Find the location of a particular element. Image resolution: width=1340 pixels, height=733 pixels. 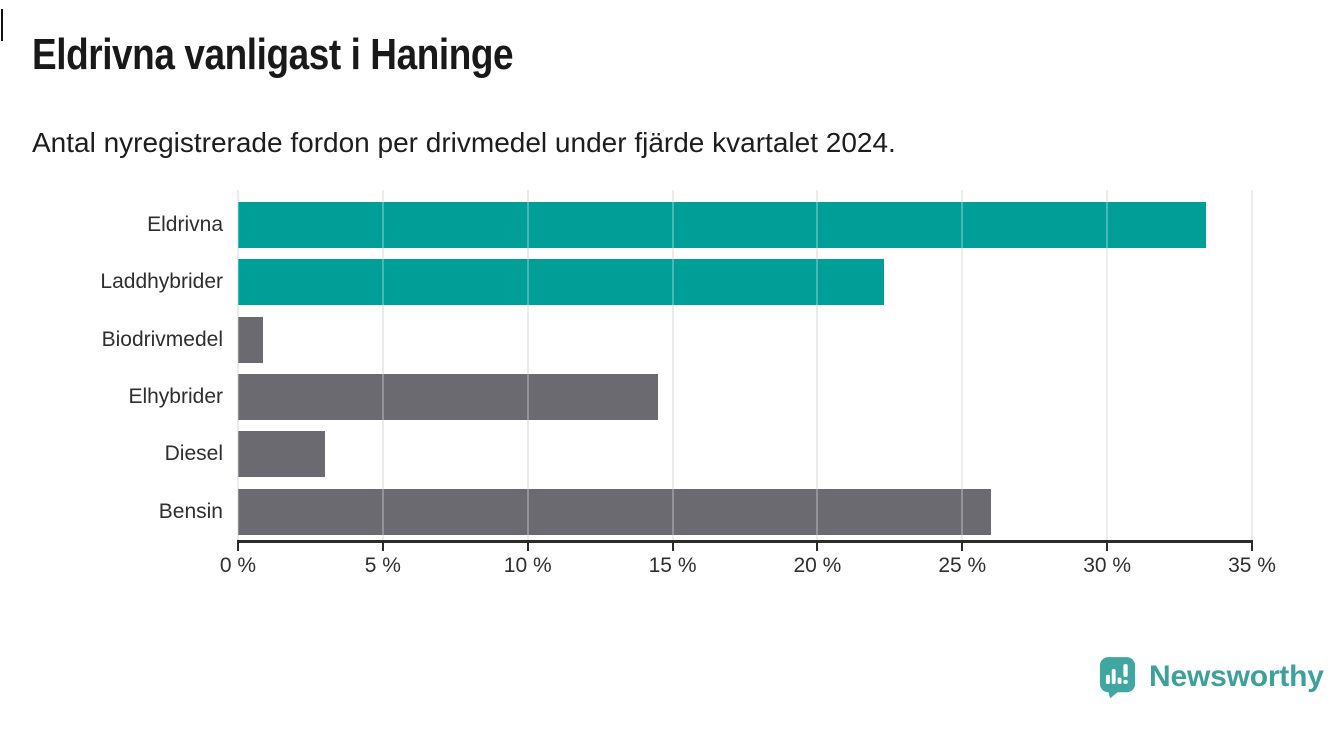

x-axis-line is located at coordinates (745, 541).